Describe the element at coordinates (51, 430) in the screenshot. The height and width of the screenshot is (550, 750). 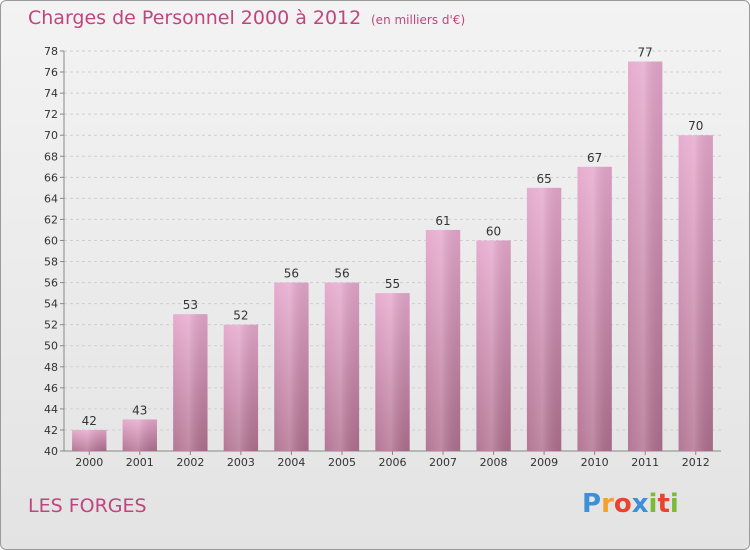
I see `y-tick-label: 42` at that location.